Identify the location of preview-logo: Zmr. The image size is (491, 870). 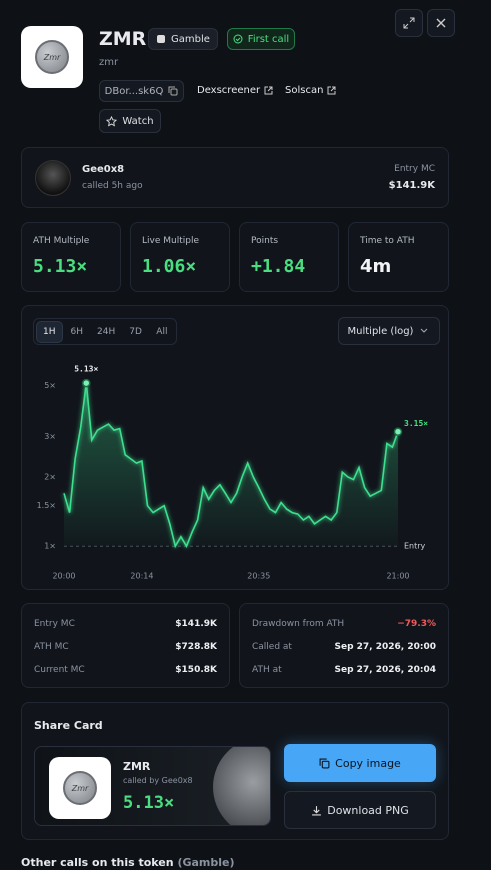
(80, 788).